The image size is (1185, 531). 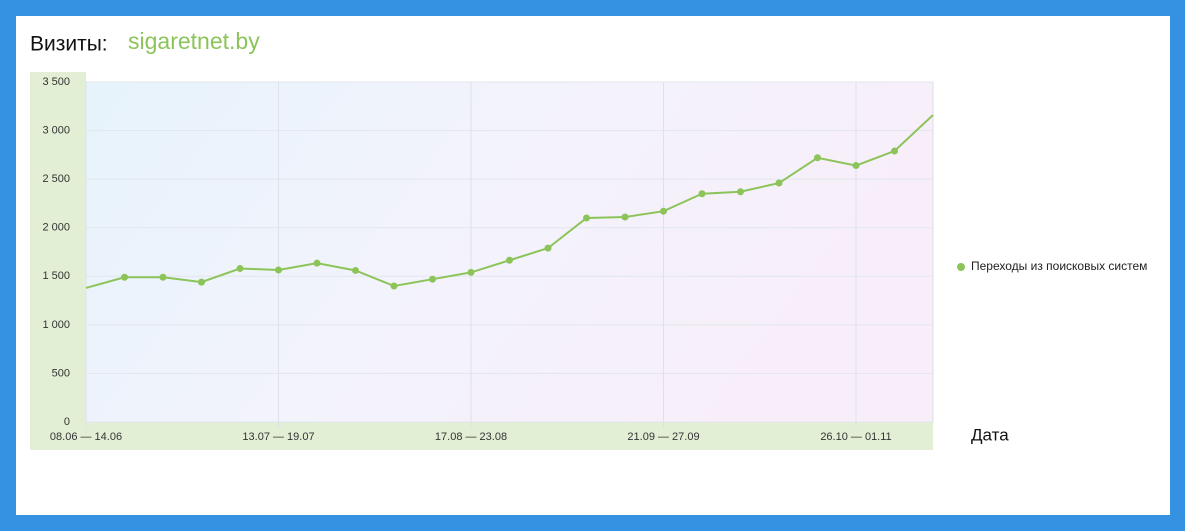 What do you see at coordinates (56, 130) in the screenshot?
I see `y-tick-label: 3 000` at bounding box center [56, 130].